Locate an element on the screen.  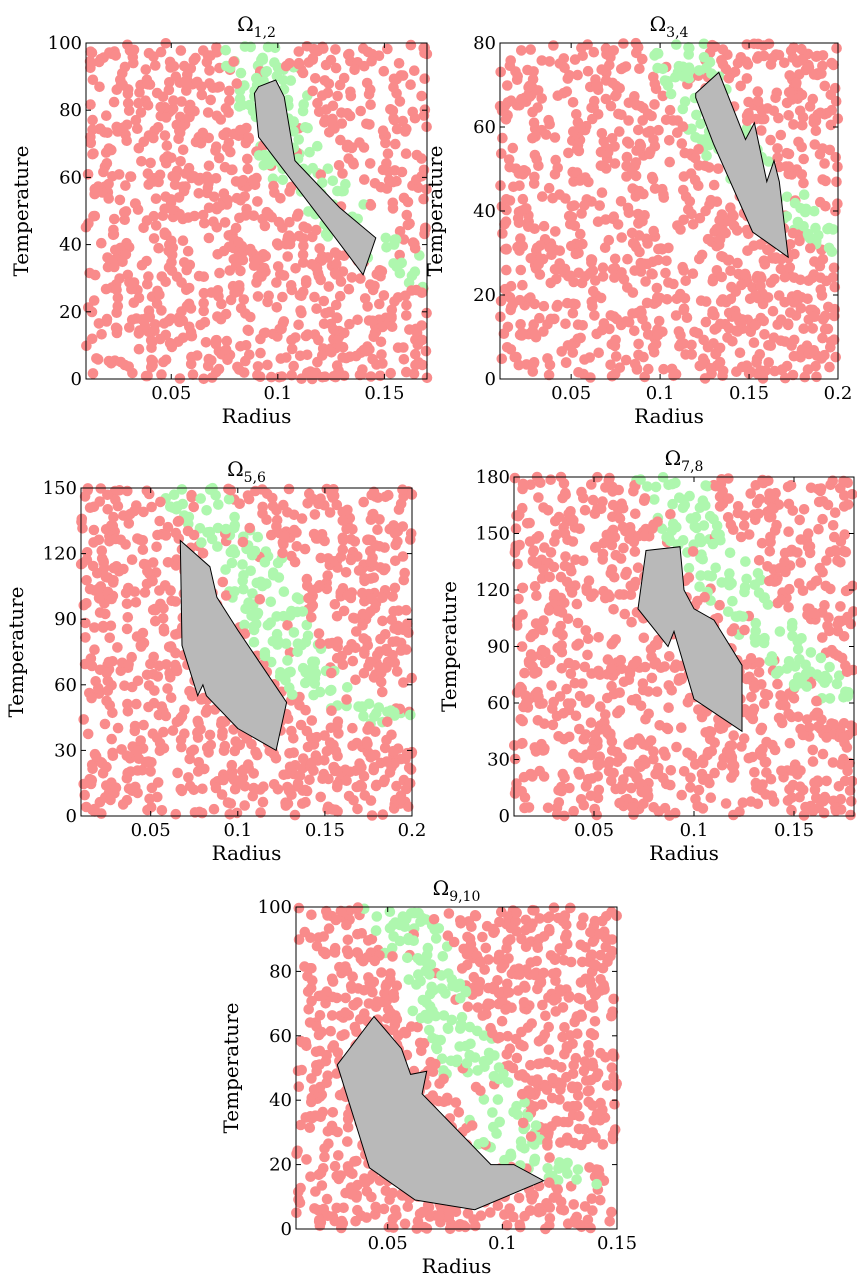
y-tick-label: 30 is located at coordinates (498, 760).